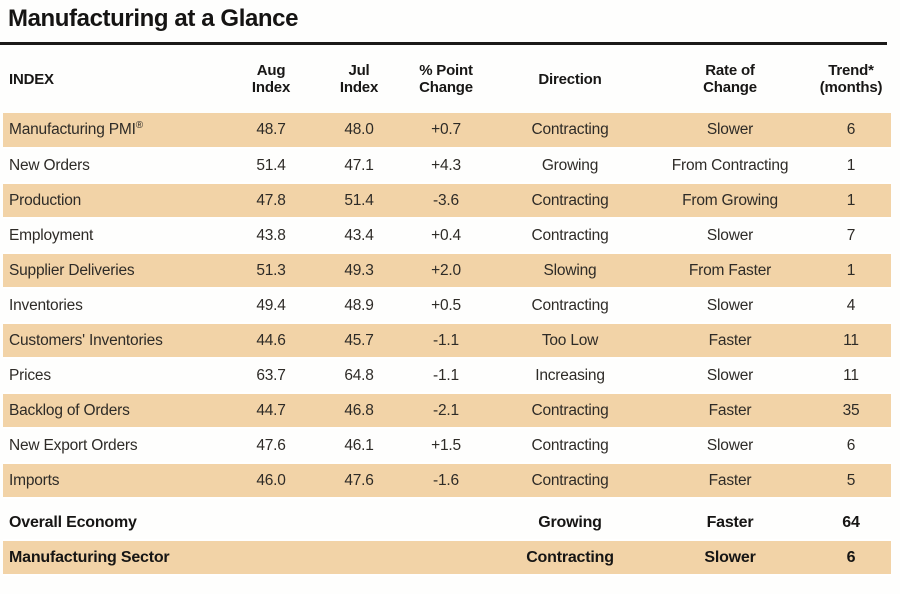  I want to click on cell-index: New Orders, so click(114, 166).